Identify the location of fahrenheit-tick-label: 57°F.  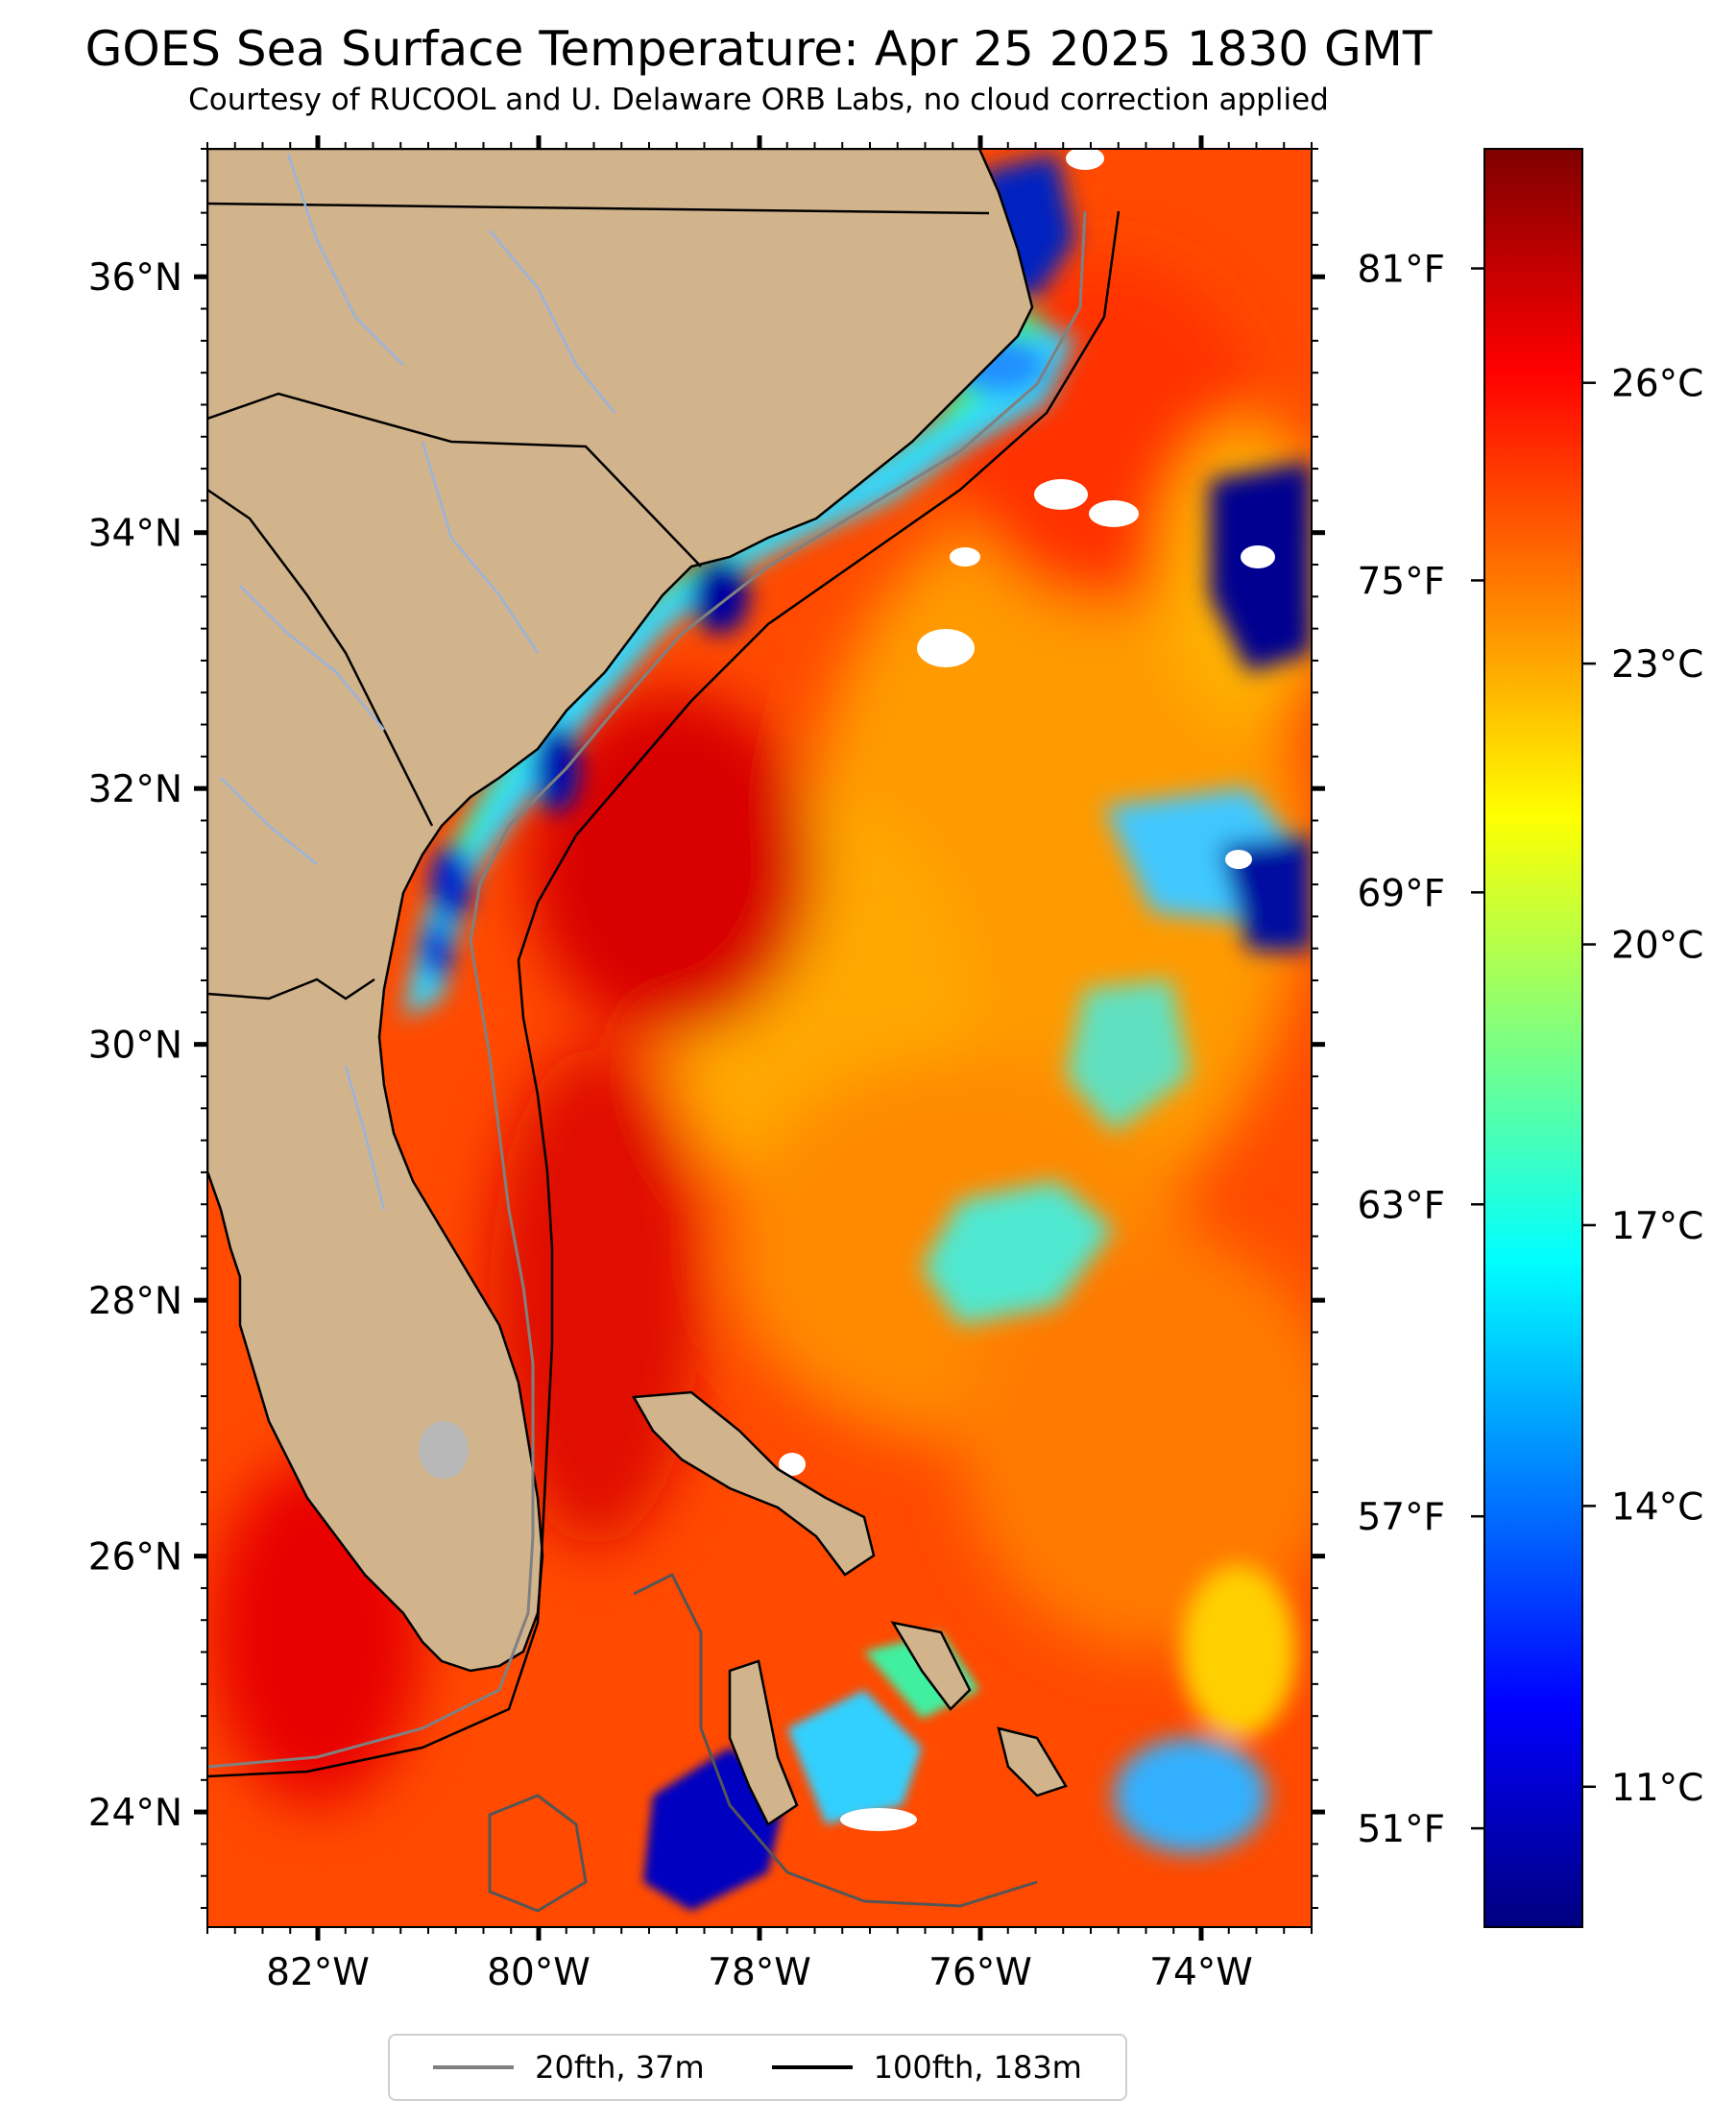
(1401, 1517).